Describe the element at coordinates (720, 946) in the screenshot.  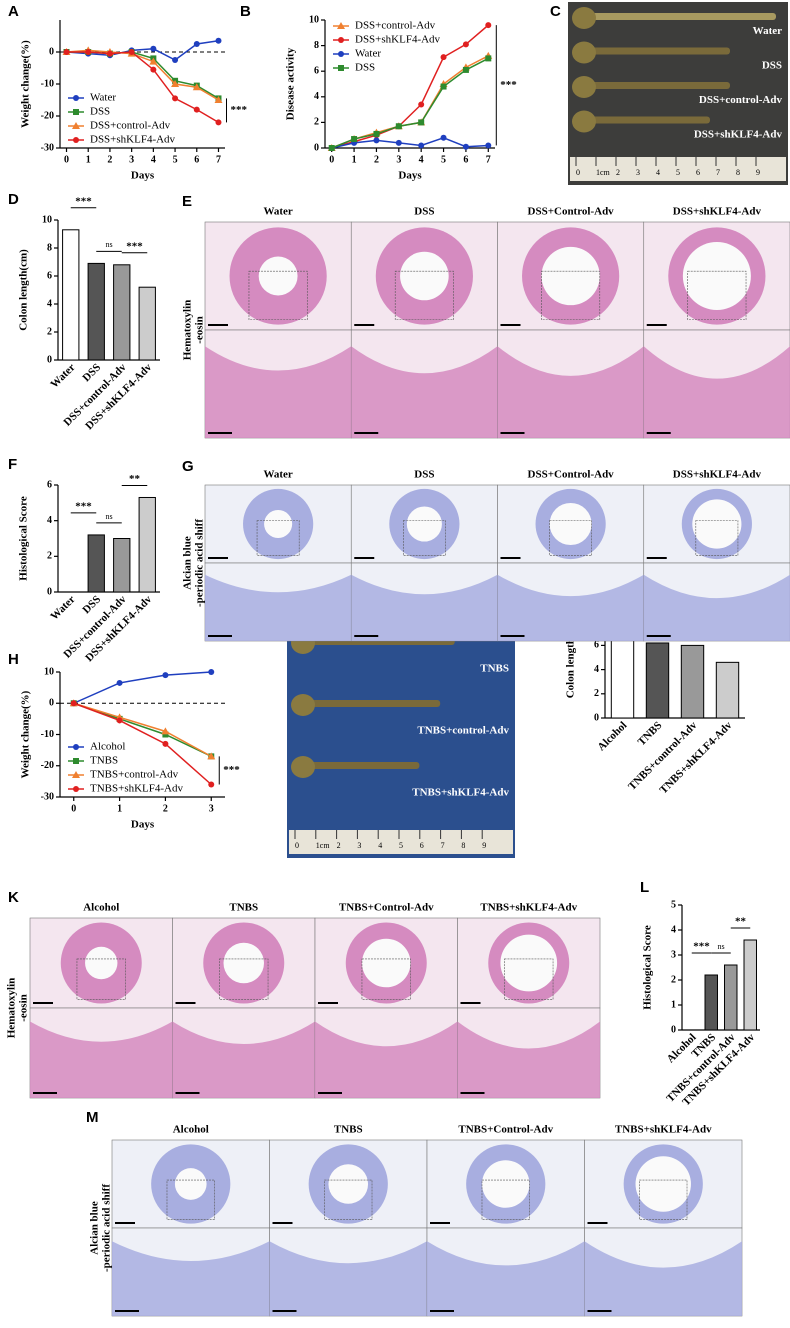
I see `annotation: ns` at that location.